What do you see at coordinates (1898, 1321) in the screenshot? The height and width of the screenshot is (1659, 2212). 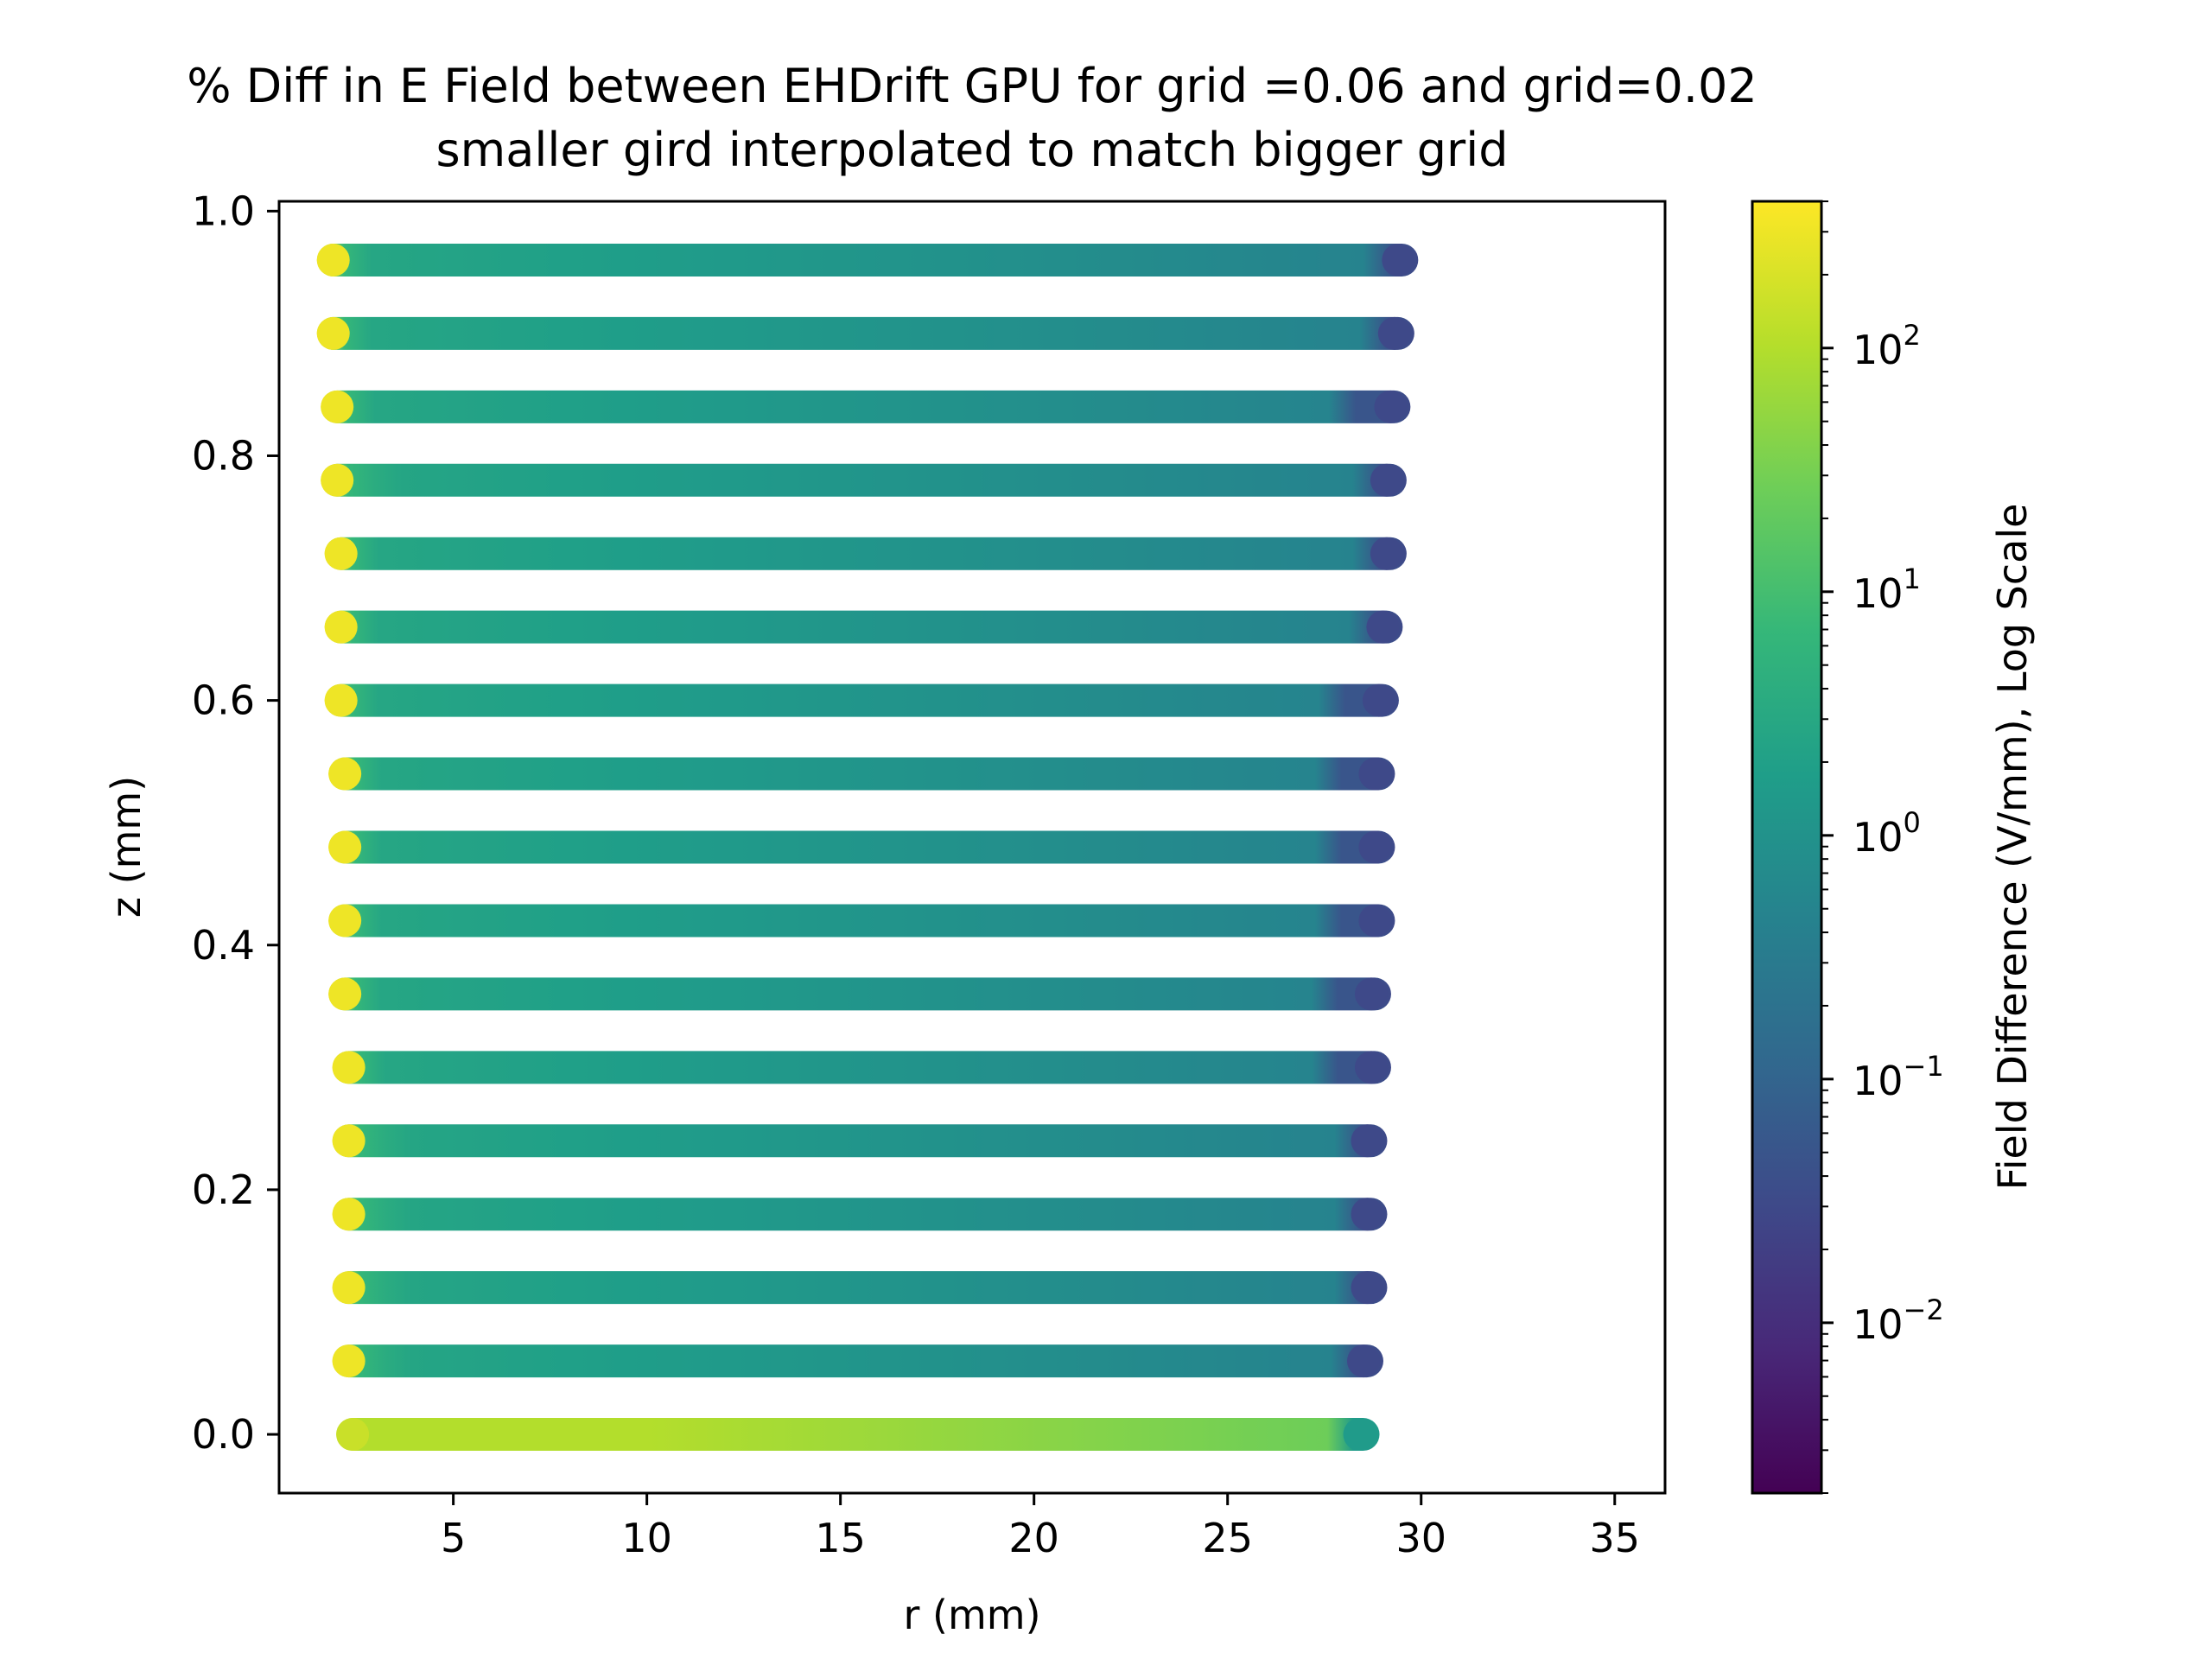 I see `colorbar-tick-label: 10⁻²` at bounding box center [1898, 1321].